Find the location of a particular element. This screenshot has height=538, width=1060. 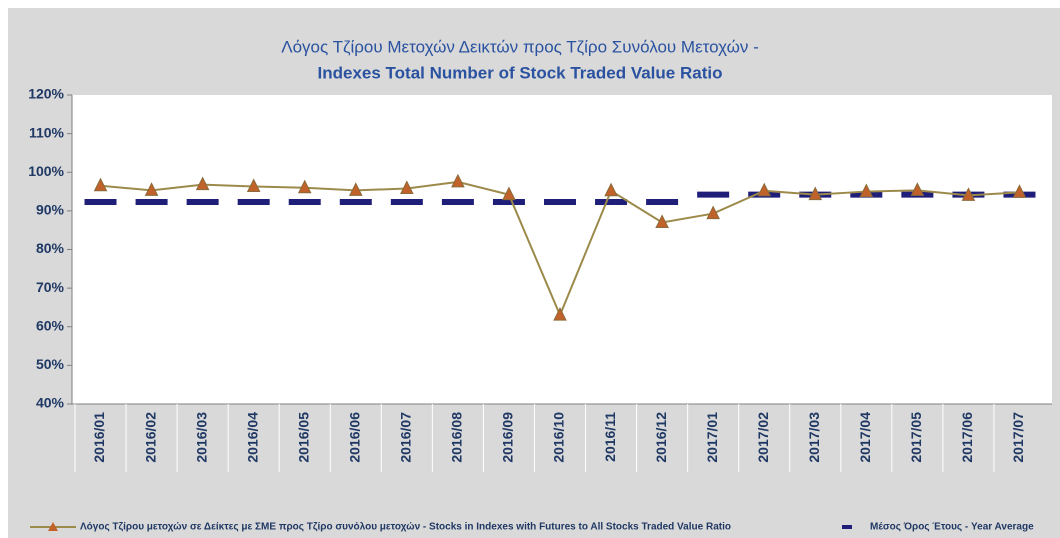

y-tick-label: 60% is located at coordinates (50, 325).